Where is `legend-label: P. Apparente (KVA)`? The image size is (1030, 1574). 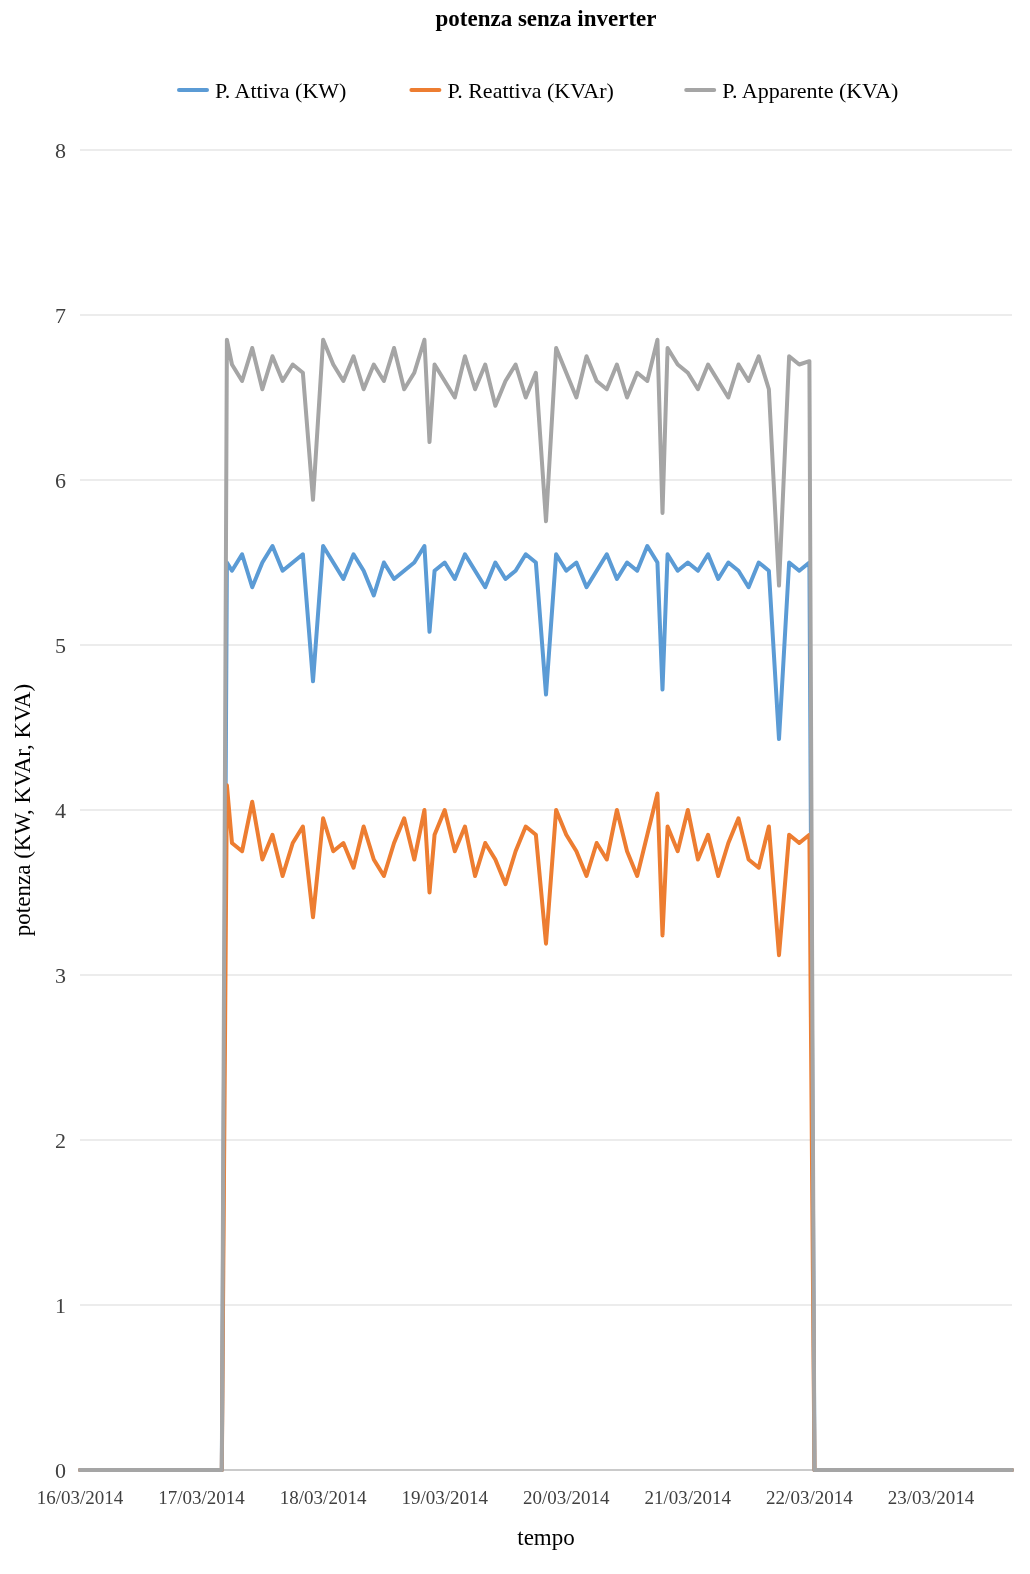 legend-label: P. Apparente (KVA) is located at coordinates (810, 90).